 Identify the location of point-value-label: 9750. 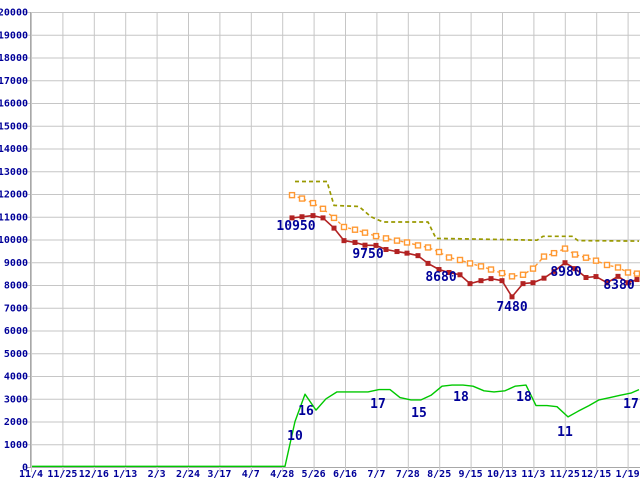
(367, 254).